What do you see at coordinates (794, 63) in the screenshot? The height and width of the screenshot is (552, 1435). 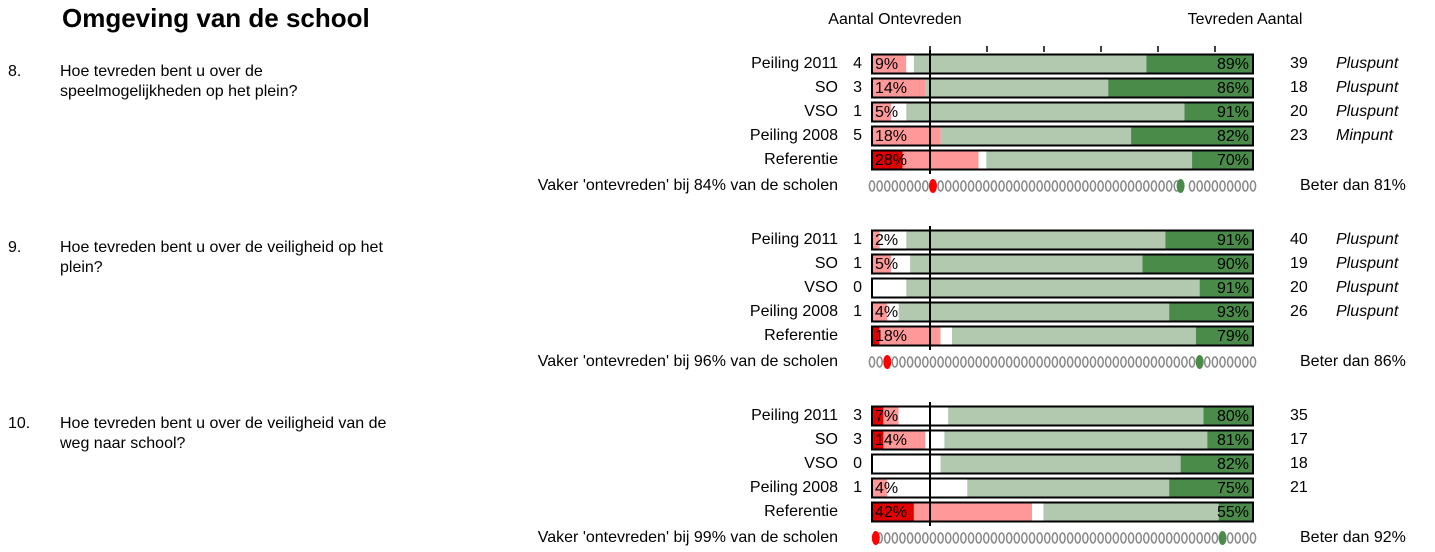 I see `row-label: Peiling 2011` at bounding box center [794, 63].